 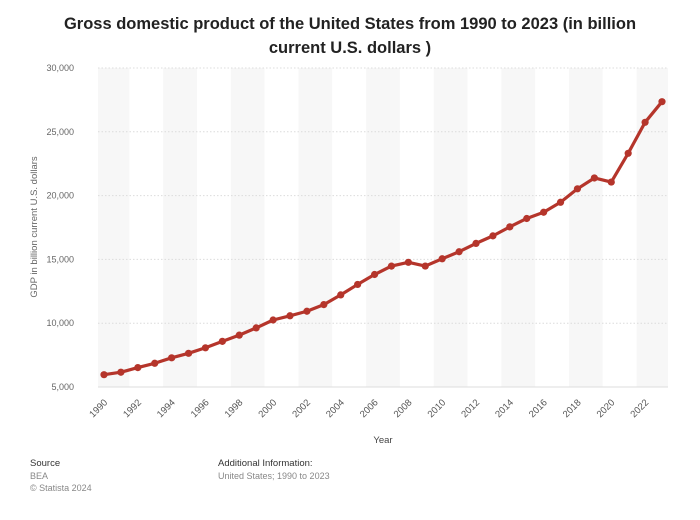 I want to click on x-axis-label: Year, so click(x=382, y=440).